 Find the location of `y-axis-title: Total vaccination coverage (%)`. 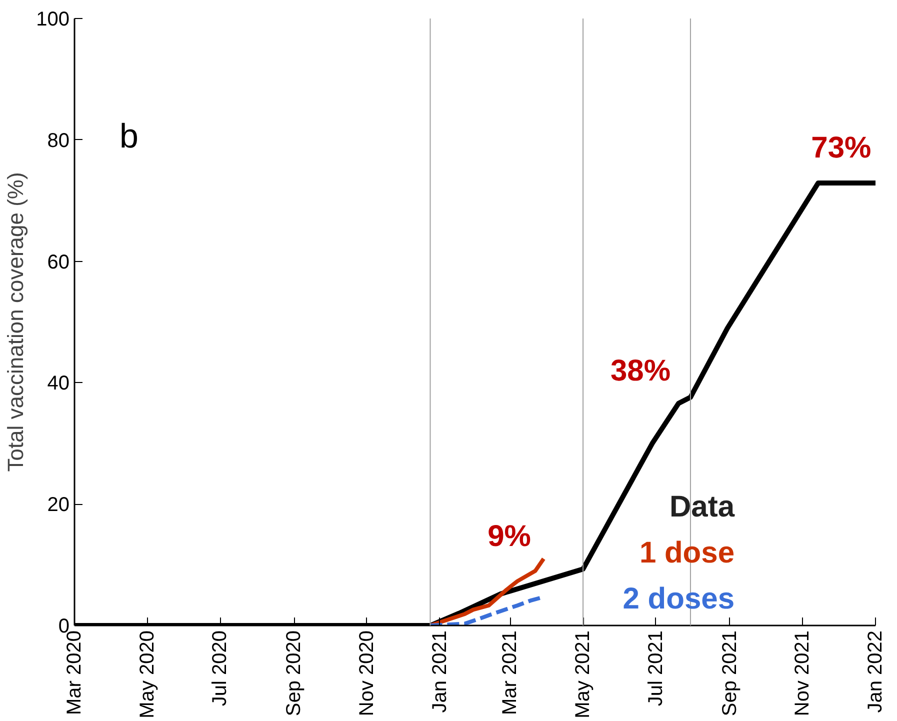

y-axis-title: Total vaccination coverage (%) is located at coordinates (15, 322).